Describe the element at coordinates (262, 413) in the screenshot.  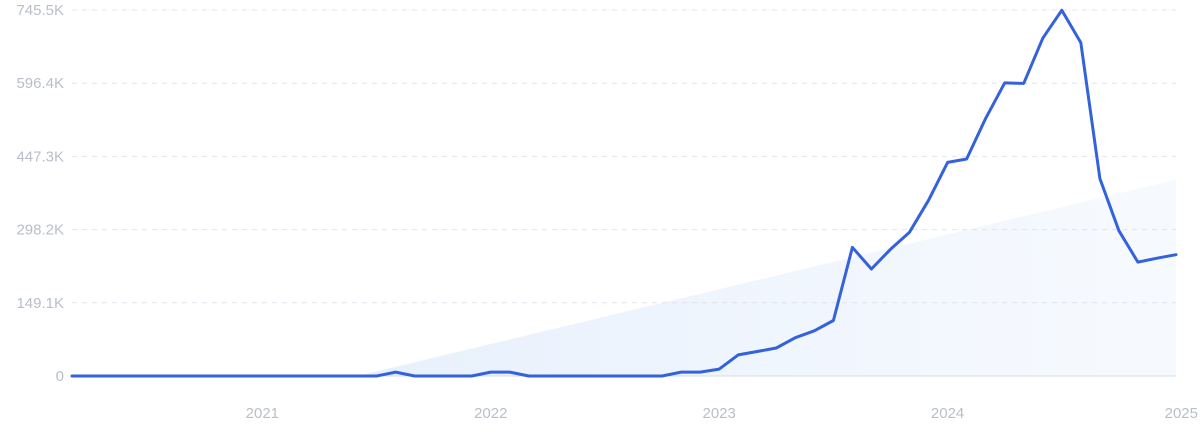
I see `x-tick-label: 2021` at that location.